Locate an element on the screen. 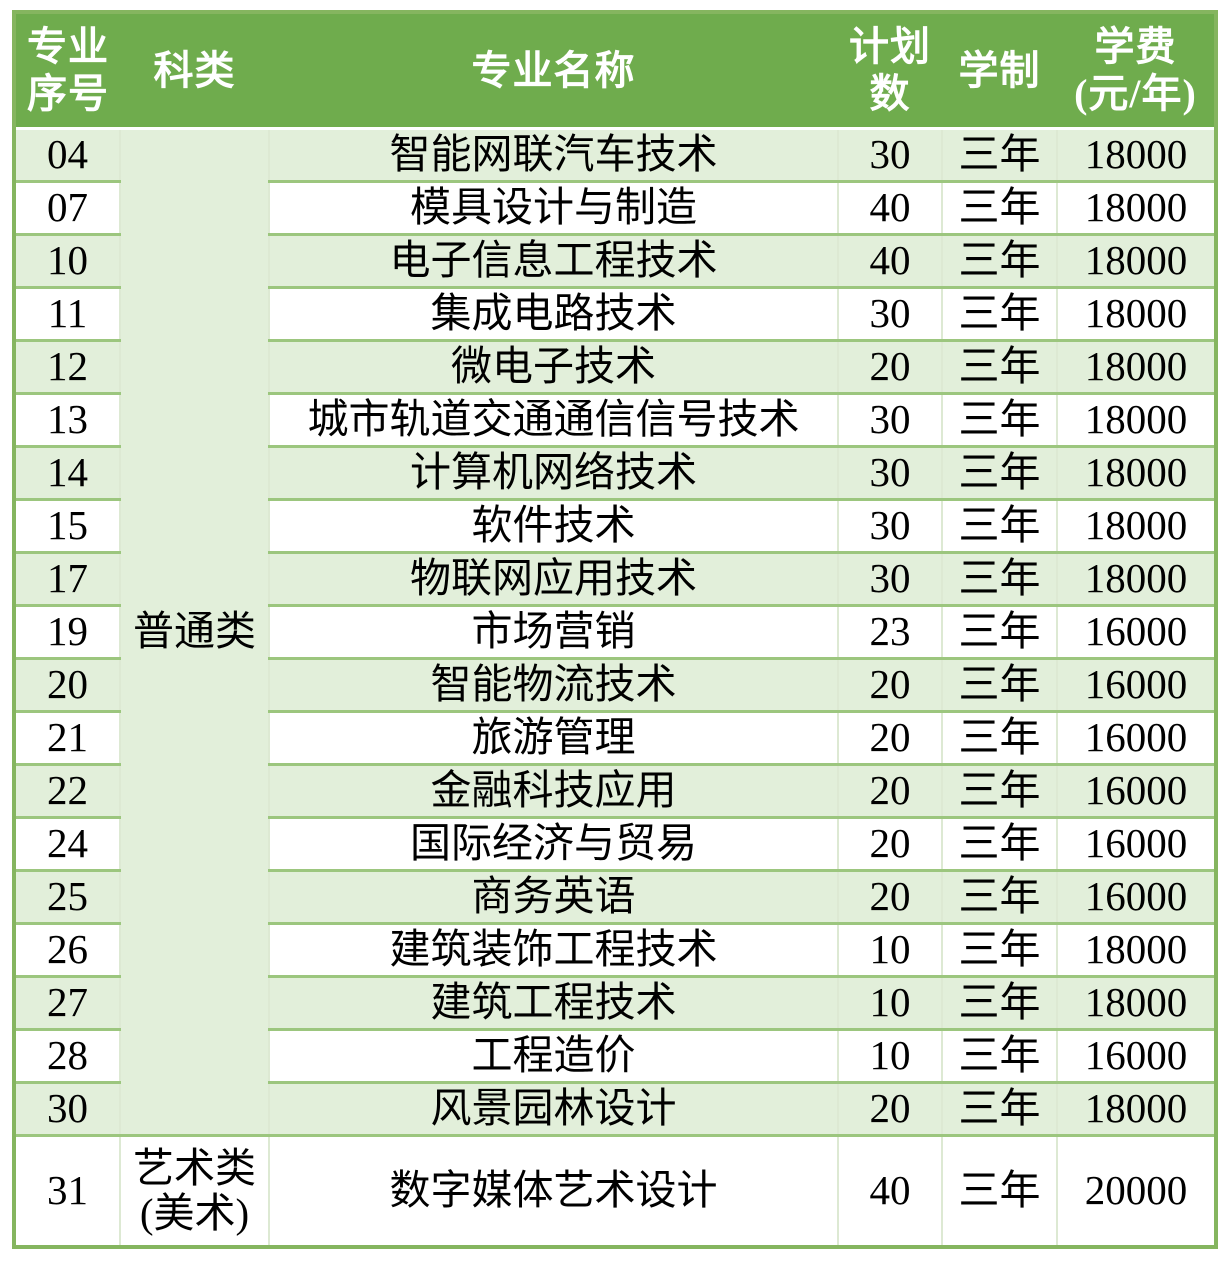  table-row: 26 建筑装饰工程技术 10 三年 18000 is located at coordinates (615, 949).